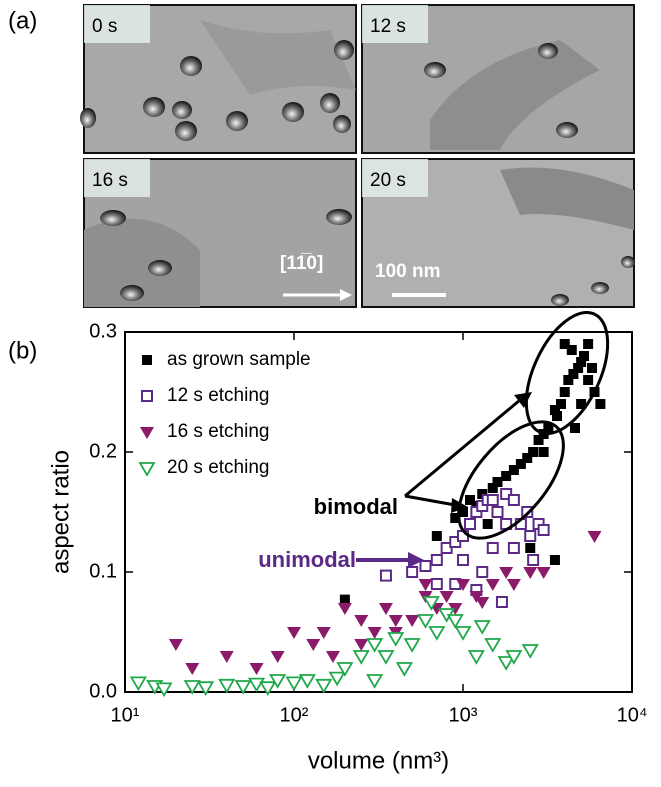  Describe the element at coordinates (388, 26) in the screenshot. I see `image-label: 12 s` at that location.